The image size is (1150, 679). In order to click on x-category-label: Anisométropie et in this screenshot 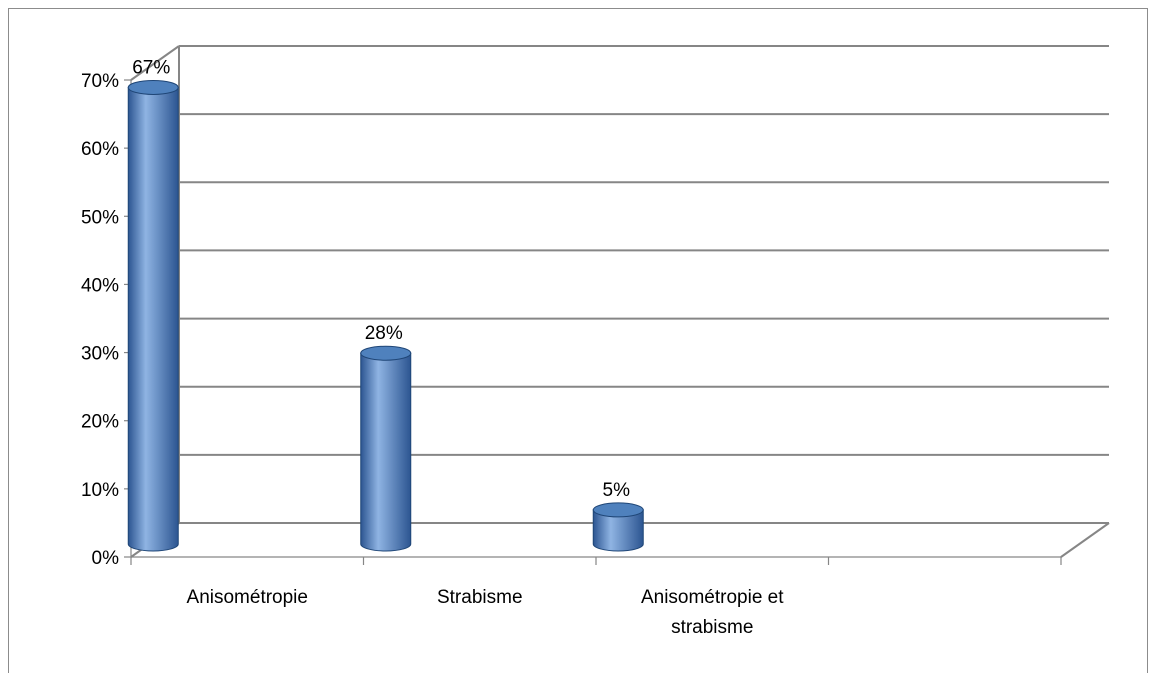, I will do `click(712, 597)`.